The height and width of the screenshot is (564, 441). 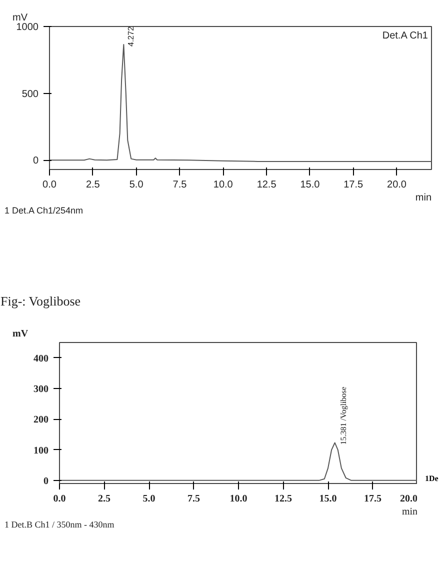 What do you see at coordinates (238, 461) in the screenshot?
I see `line-series` at bounding box center [238, 461].